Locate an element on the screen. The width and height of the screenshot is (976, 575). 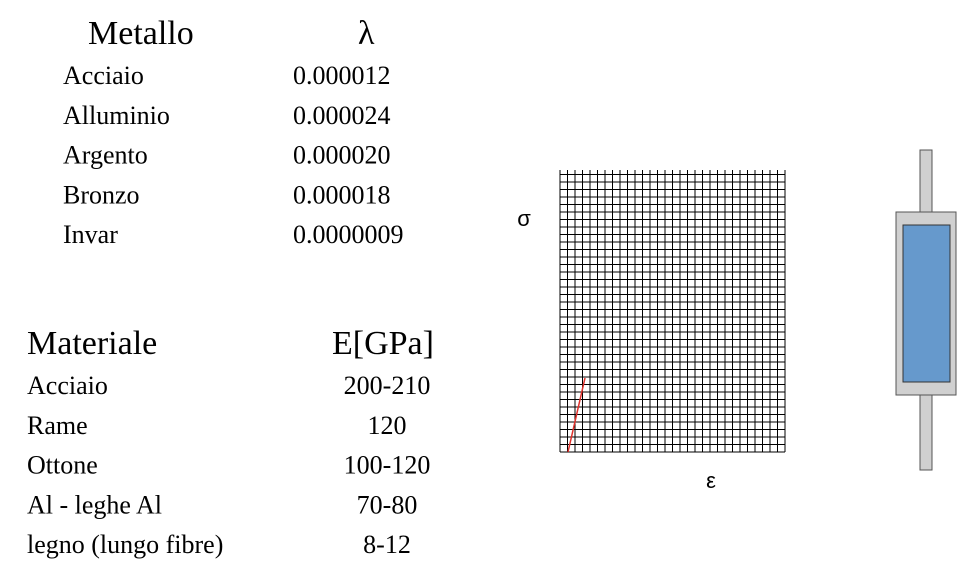
table2-cell: 100-120 is located at coordinates (387, 465).